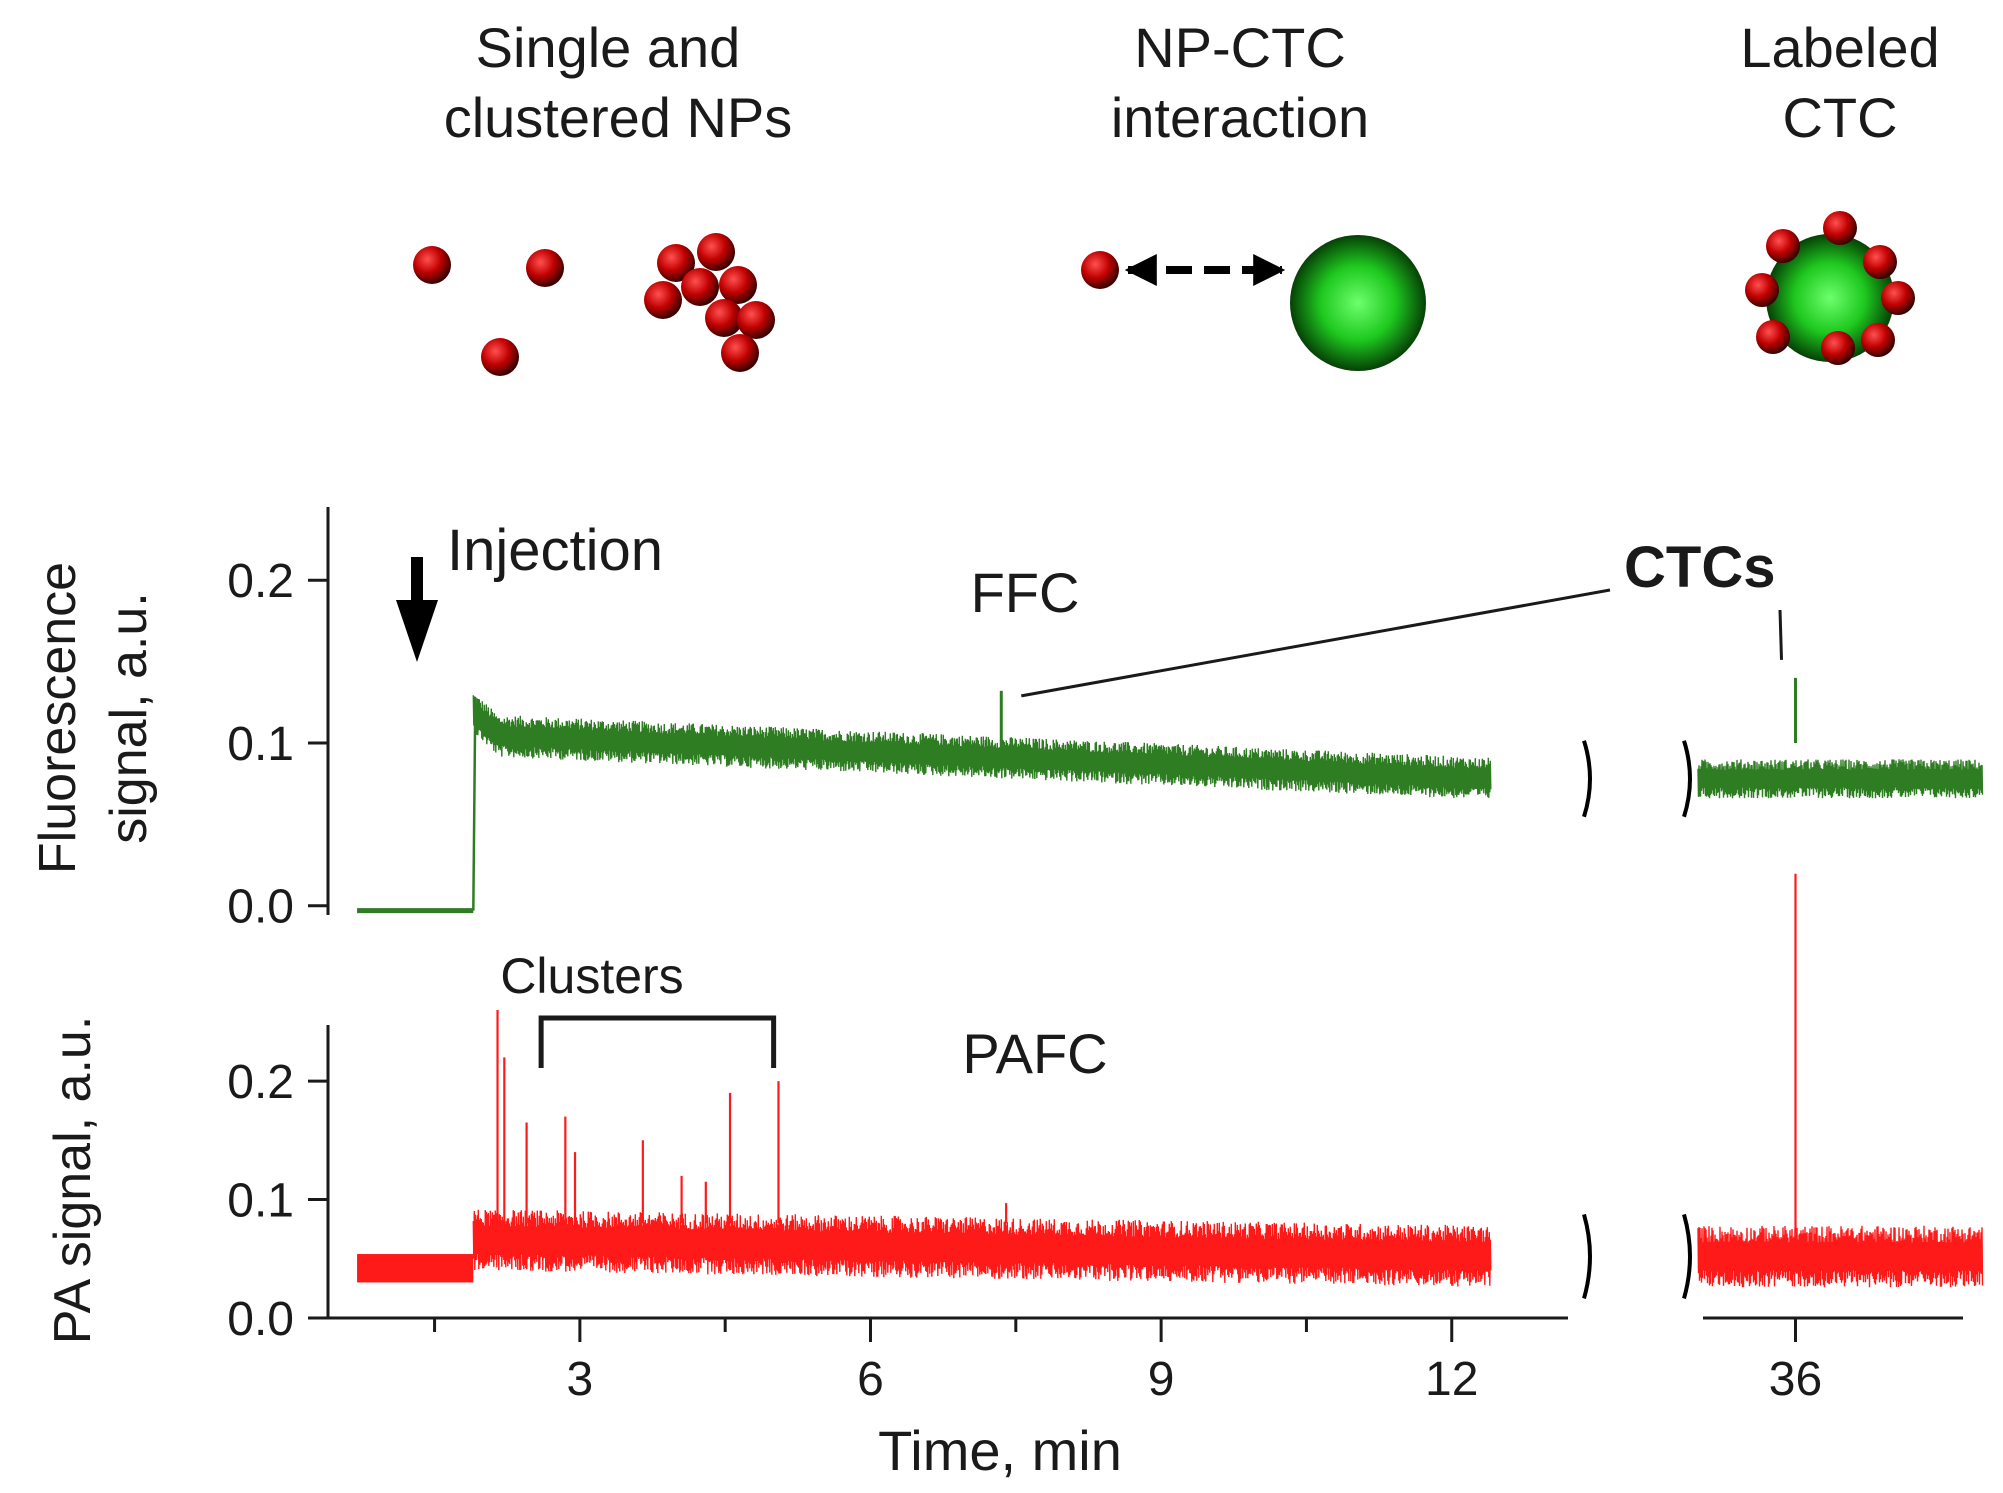 This screenshot has height=1493, width=2003. I want to click on injection-annotation: Injection, so click(529, 590).